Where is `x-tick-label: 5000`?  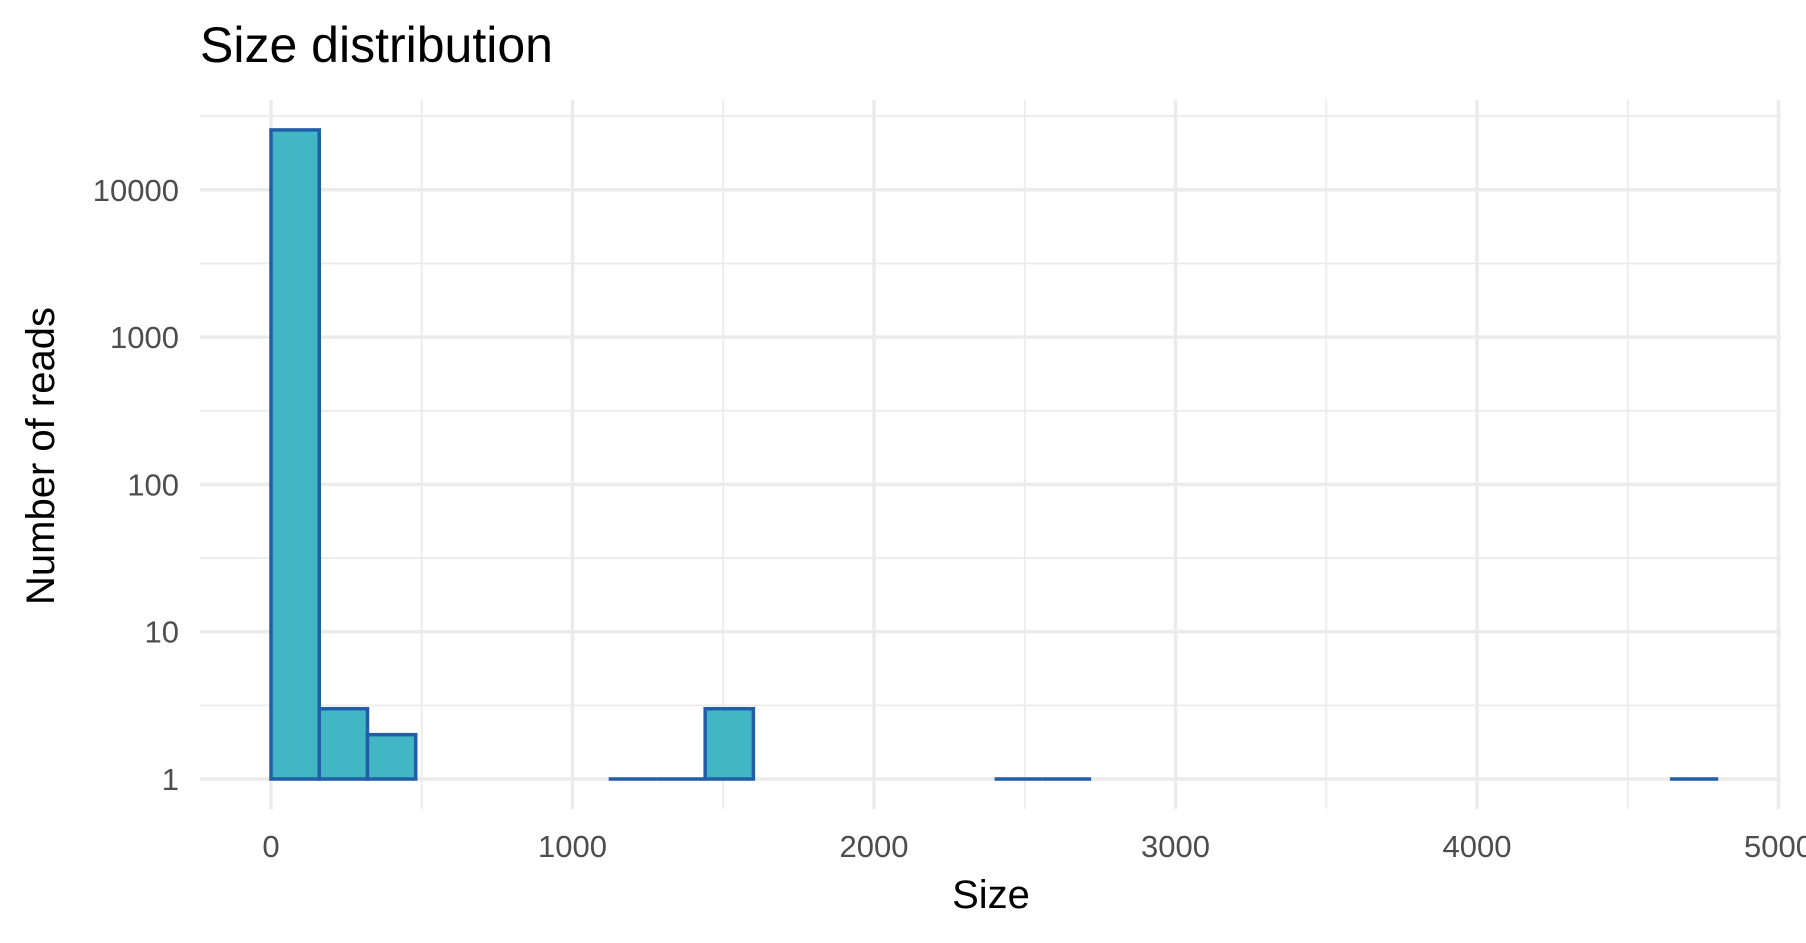 x-tick-label: 5000 is located at coordinates (1775, 846).